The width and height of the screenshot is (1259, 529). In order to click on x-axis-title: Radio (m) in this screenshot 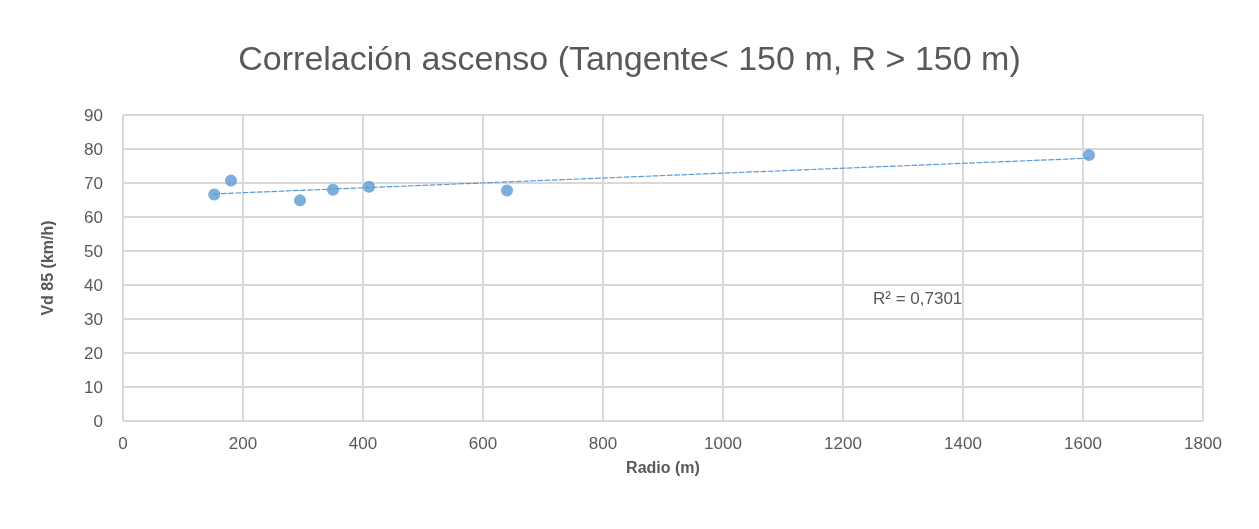, I will do `click(663, 467)`.